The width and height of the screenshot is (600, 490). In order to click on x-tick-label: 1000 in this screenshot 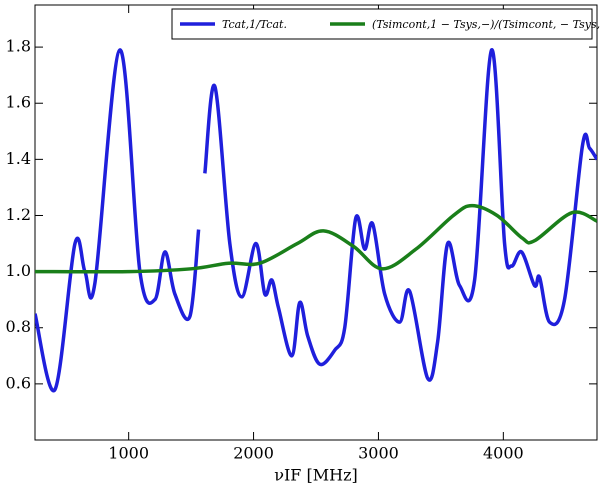, I will do `click(128, 453)`.